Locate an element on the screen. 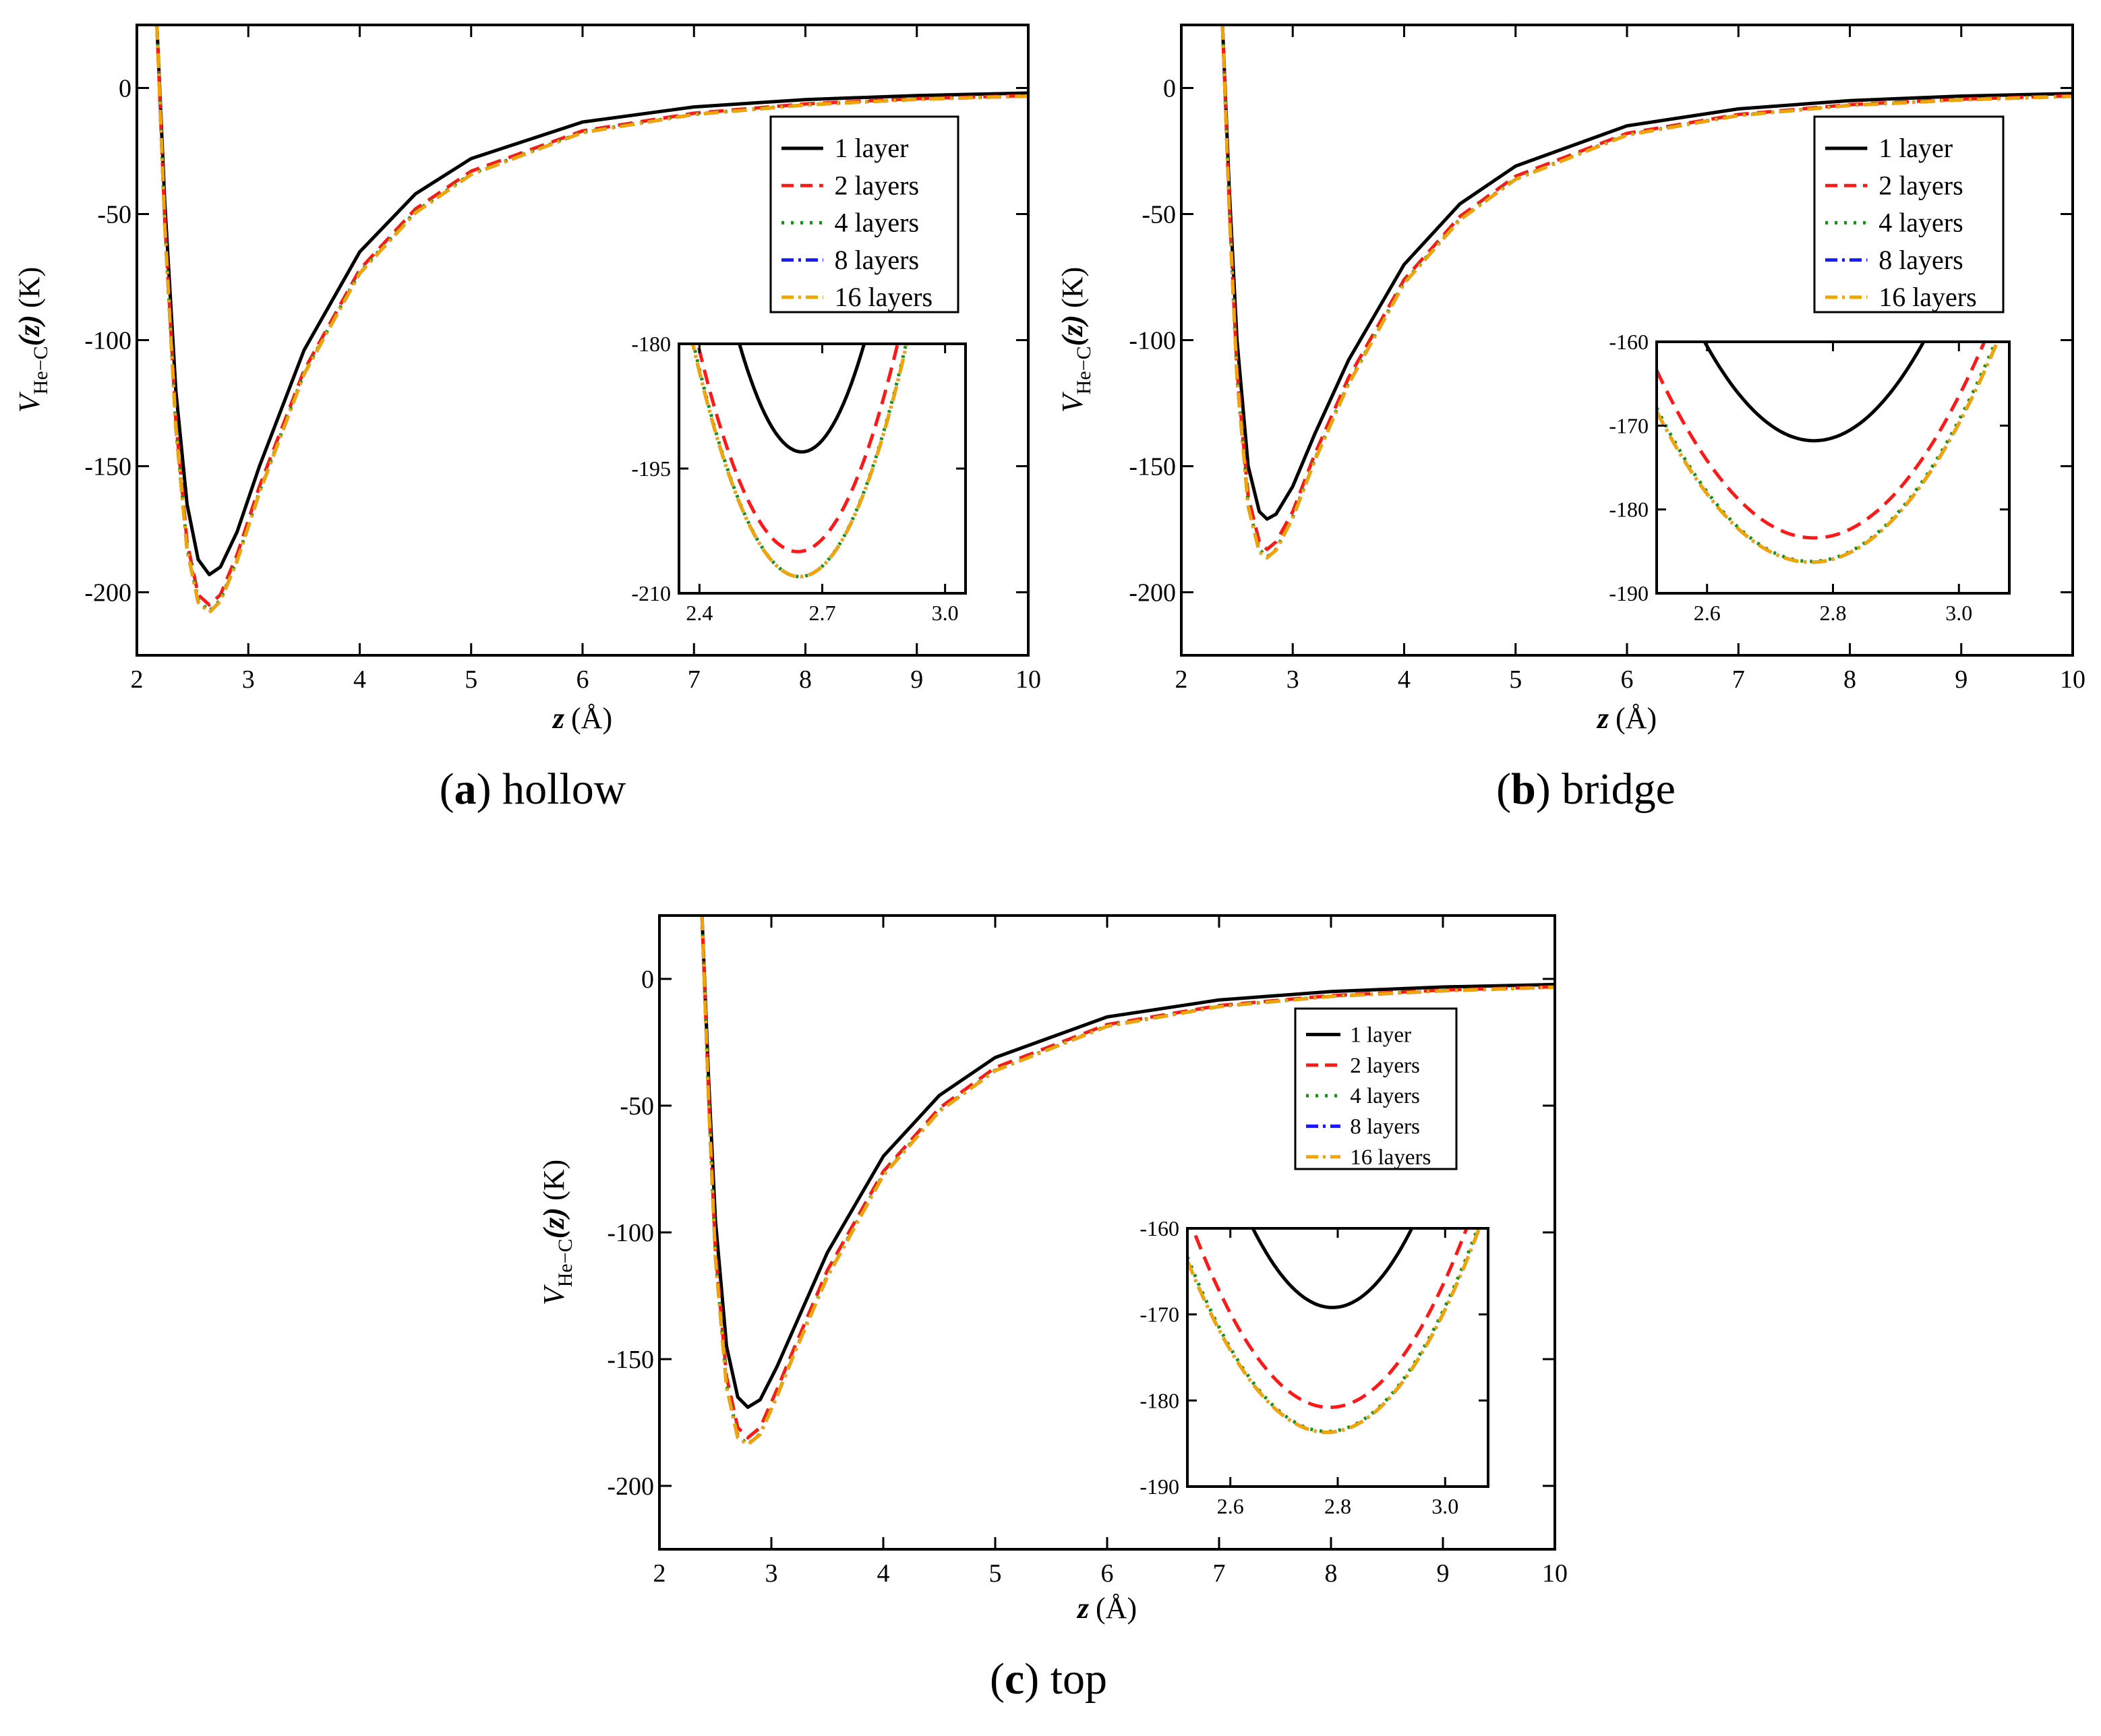  caption-letter: a is located at coordinates (465, 789).